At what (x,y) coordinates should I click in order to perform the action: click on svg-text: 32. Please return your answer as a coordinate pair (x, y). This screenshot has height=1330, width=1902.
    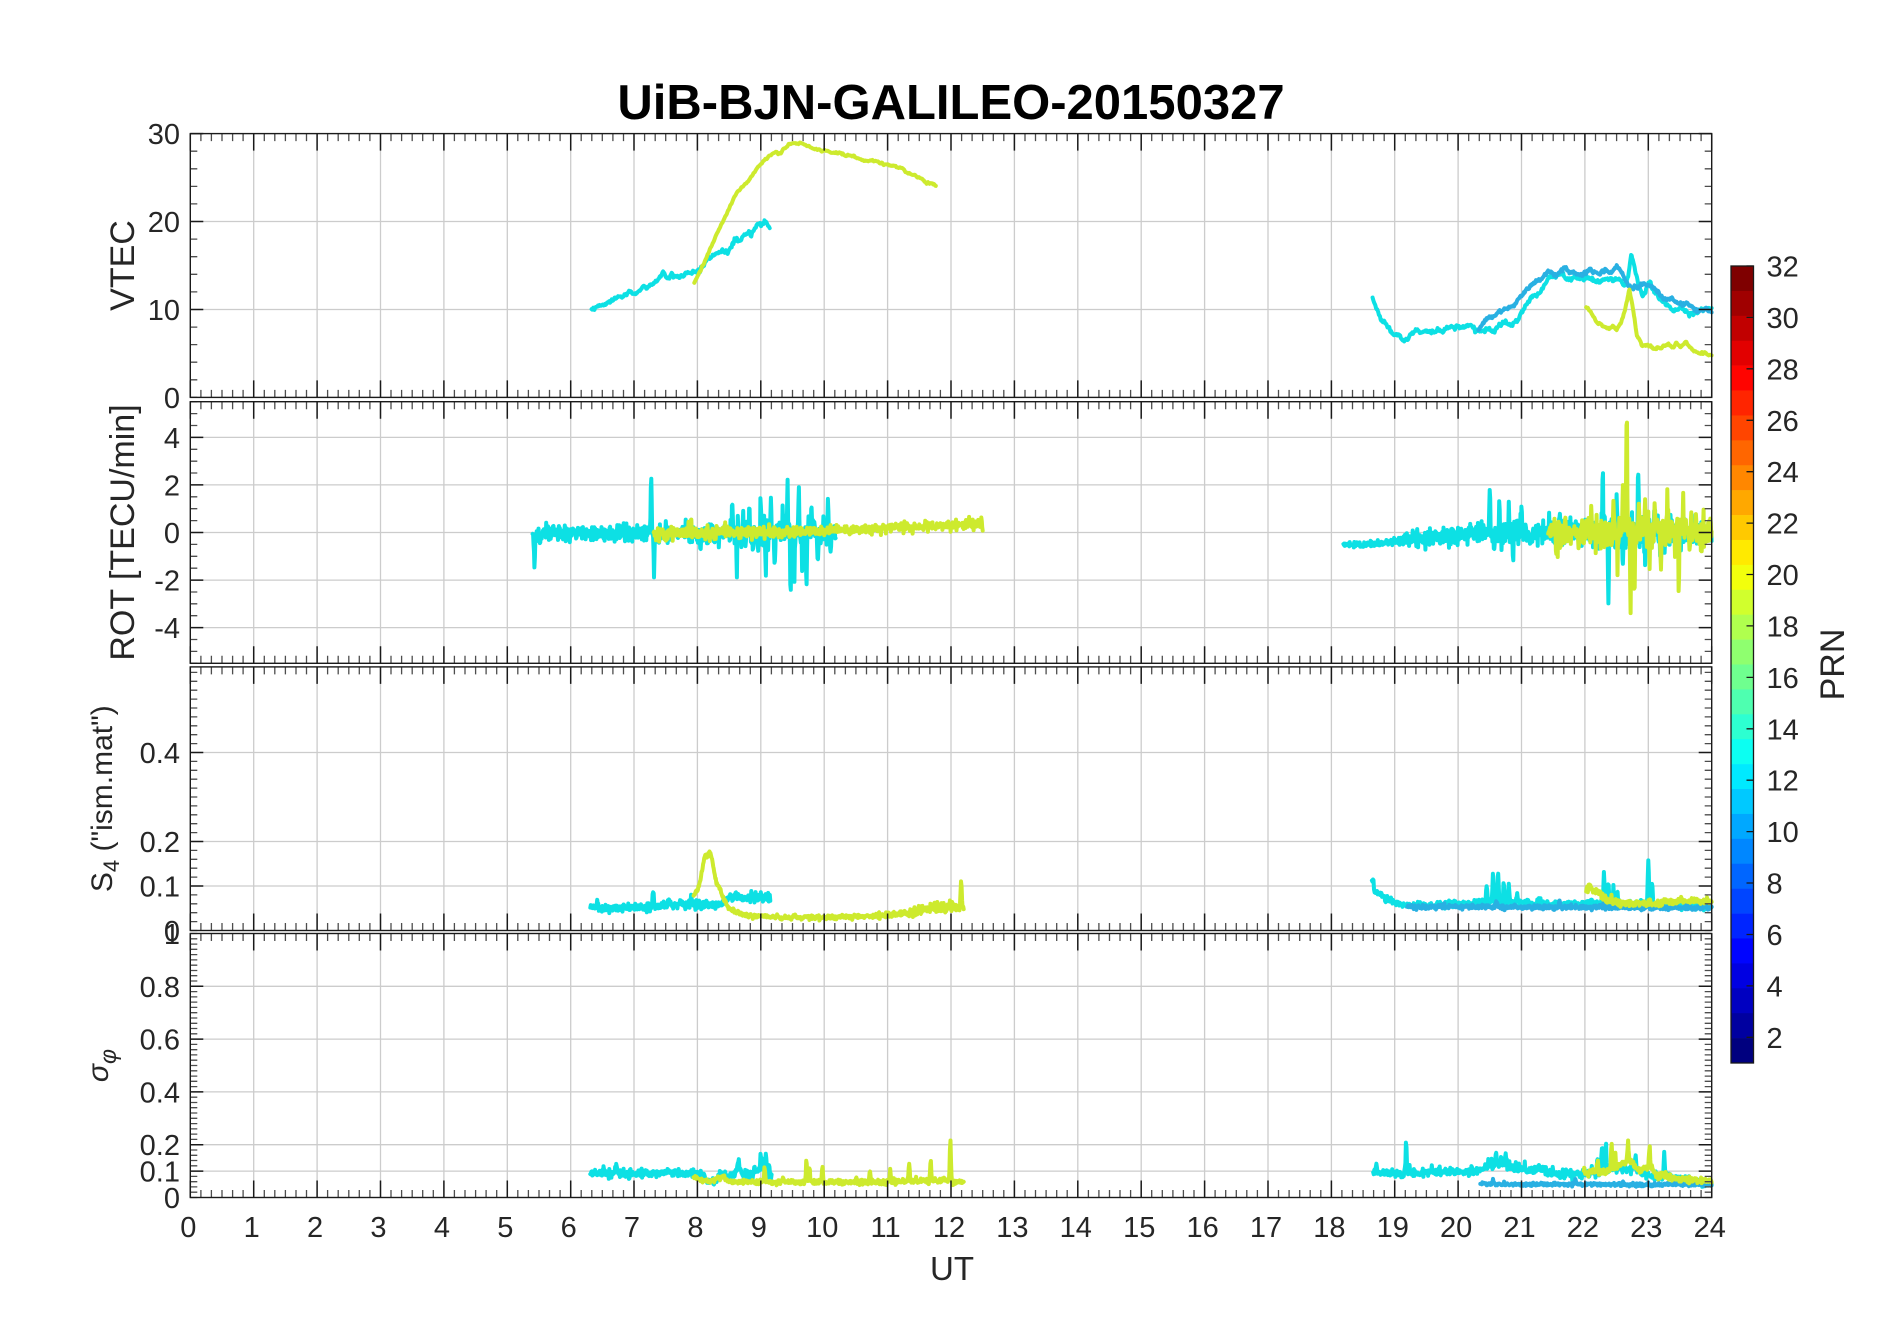
    Looking at the image, I should click on (1783, 268).